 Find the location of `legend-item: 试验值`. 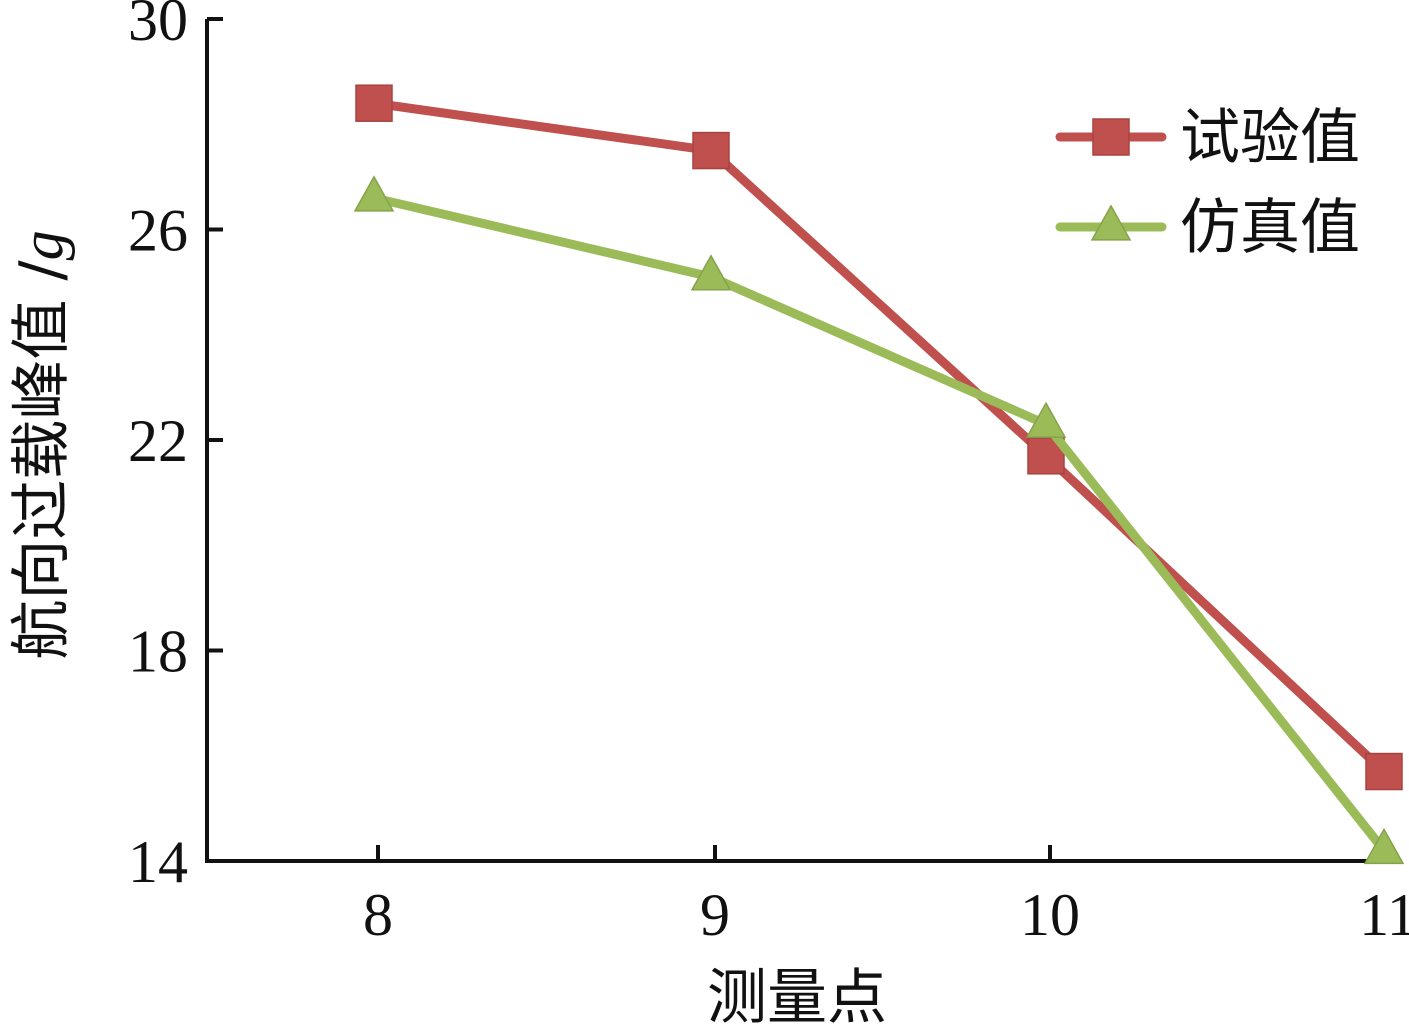

legend-item: 试验值 is located at coordinates (1207, 138).